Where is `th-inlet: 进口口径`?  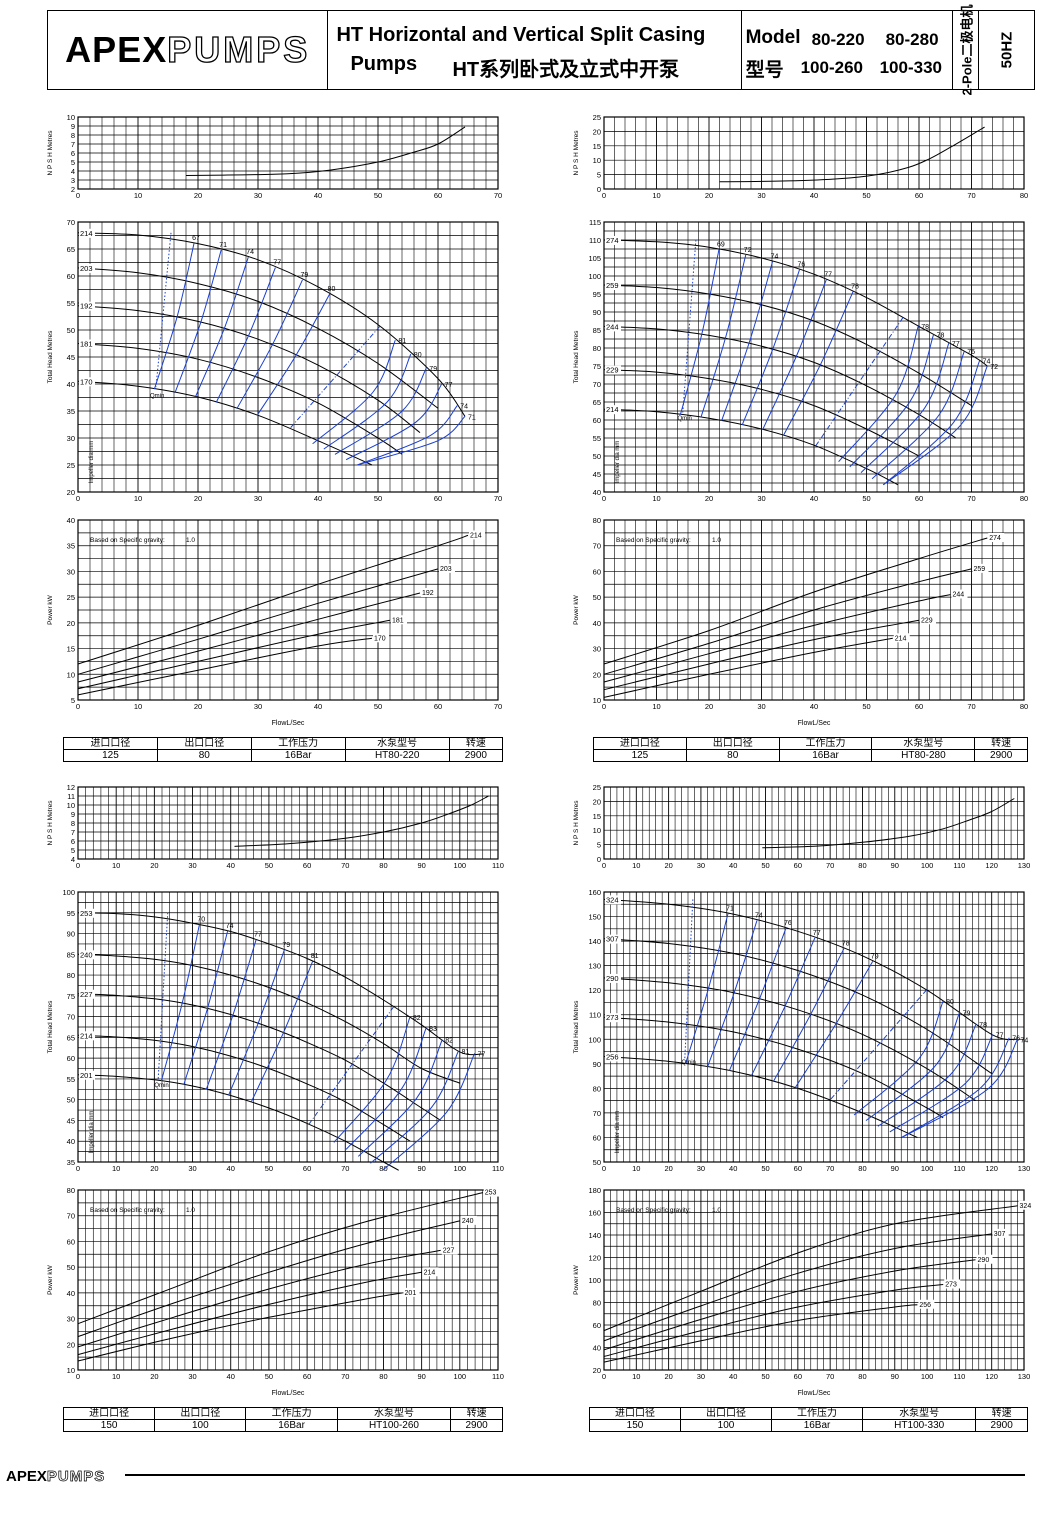
th-inlet: 进口口径 is located at coordinates (640, 743).